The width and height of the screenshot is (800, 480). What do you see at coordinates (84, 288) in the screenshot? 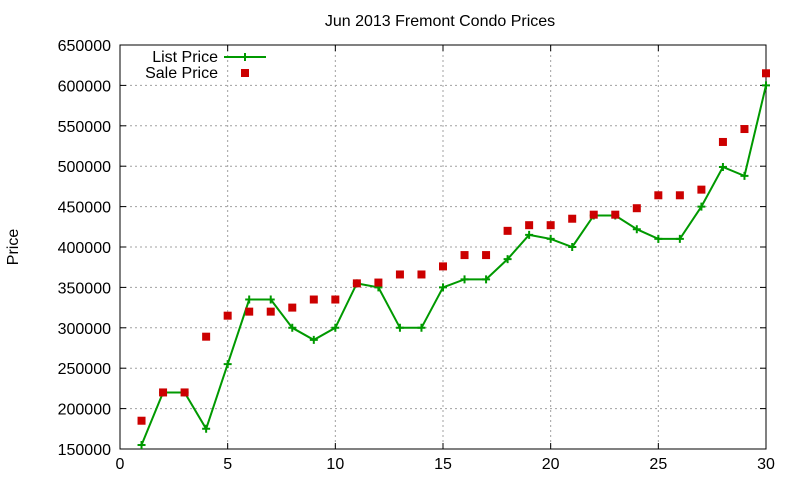
I see `y-tick-label: 350000` at bounding box center [84, 288].